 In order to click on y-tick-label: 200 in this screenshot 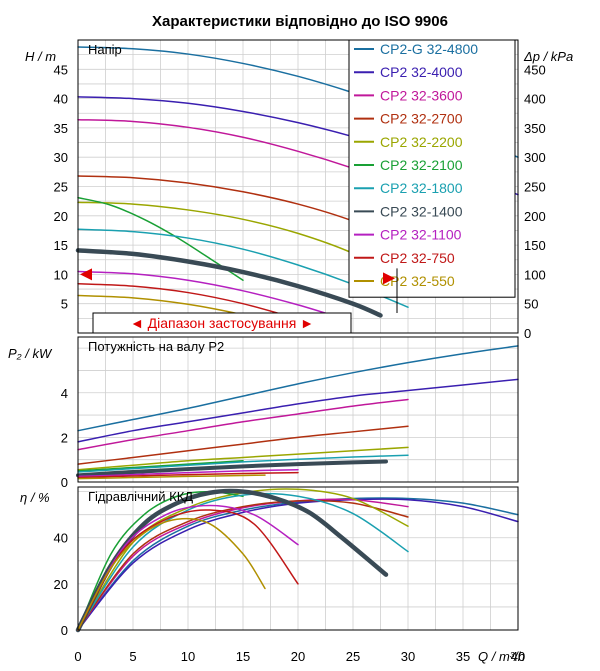, I will do `click(535, 216)`.